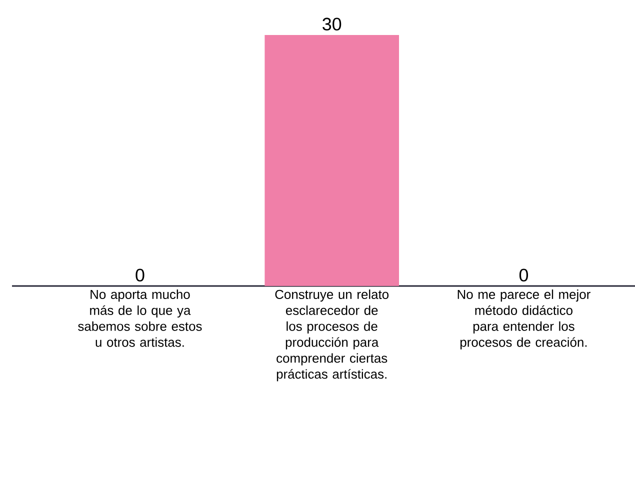 The height and width of the screenshot is (480, 635). I want to click on x-tick-label: No aporta mucho más de lo que ya sabemos sobre estos u otros artistas., so click(140, 318).